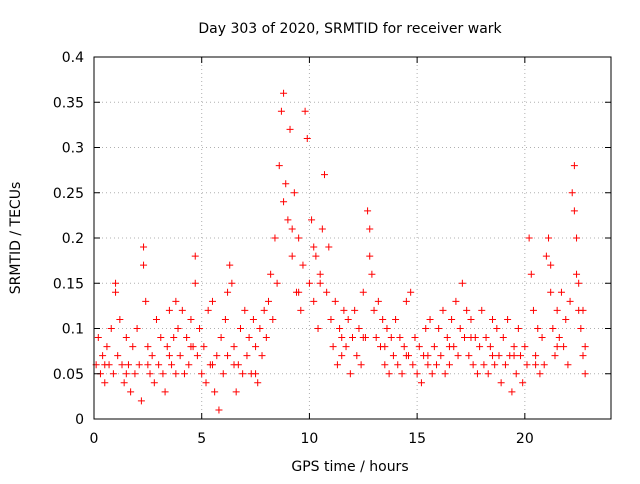 The width and height of the screenshot is (640, 484). Describe the element at coordinates (310, 439) in the screenshot. I see `x-tick-label: 10` at that location.